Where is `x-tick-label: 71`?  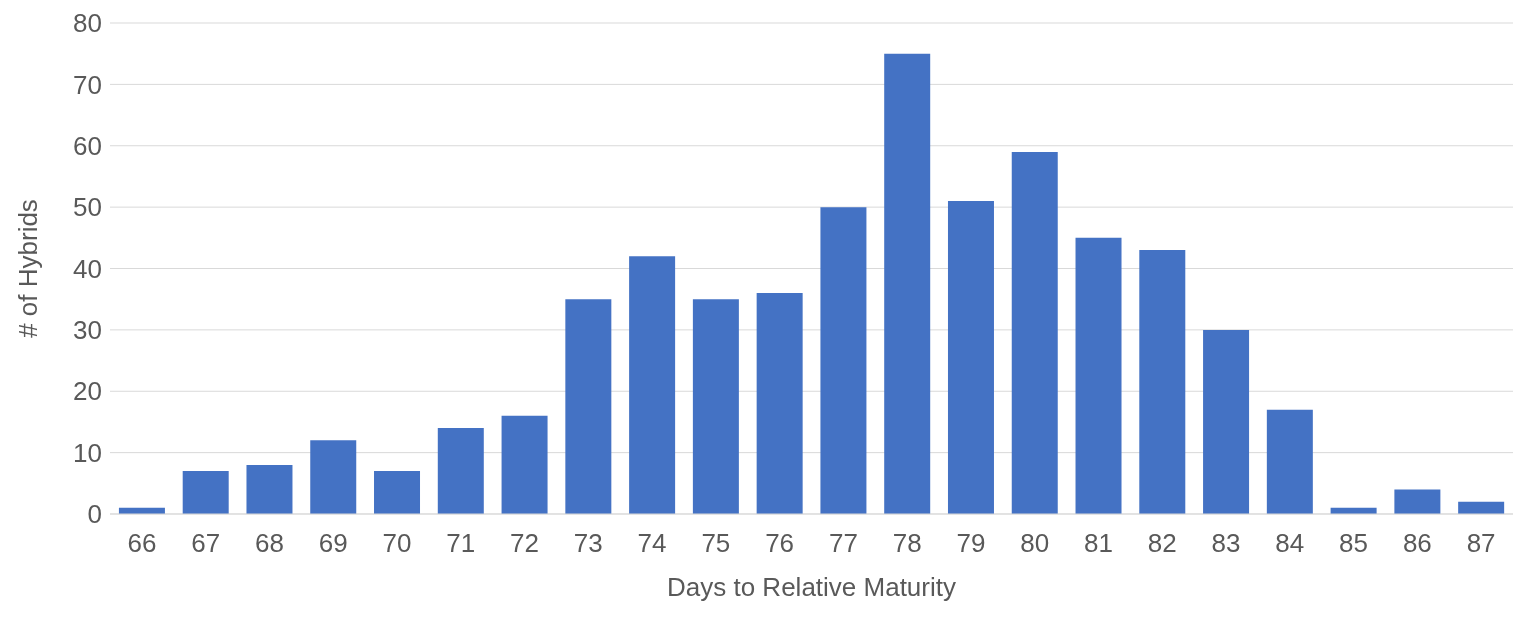 x-tick-label: 71 is located at coordinates (461, 543).